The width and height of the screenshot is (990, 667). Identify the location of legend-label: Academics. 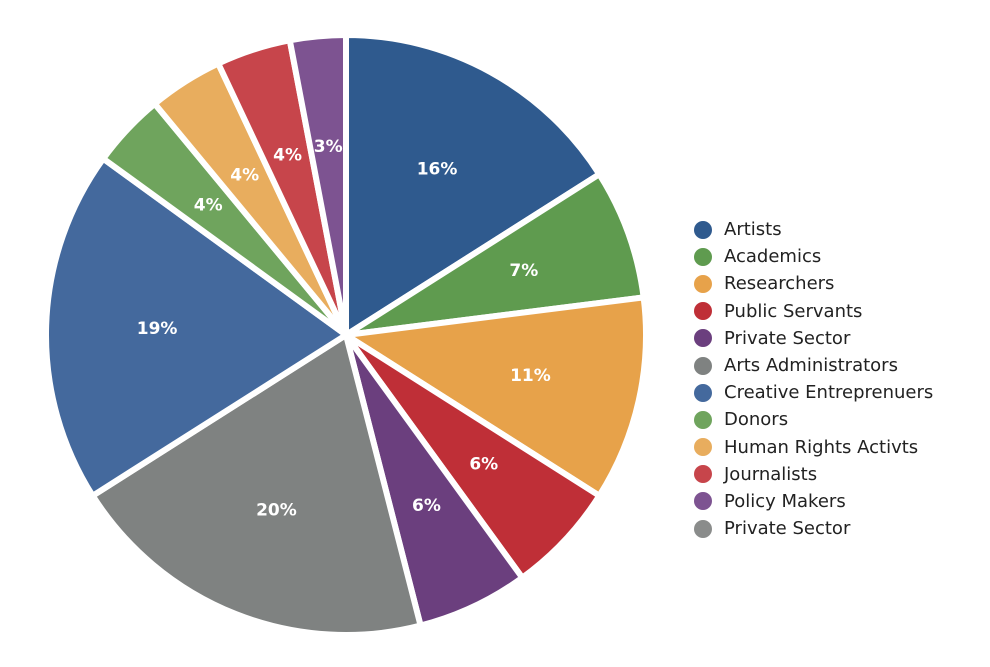
(773, 257).